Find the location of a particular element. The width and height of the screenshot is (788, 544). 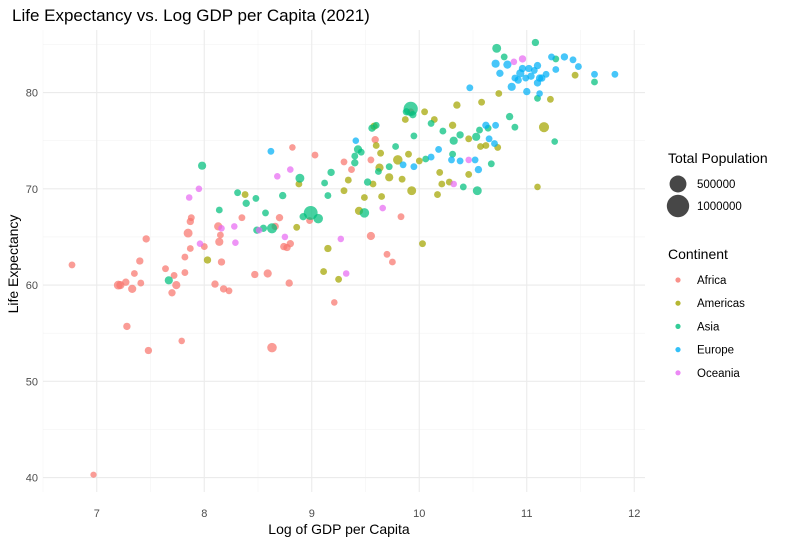

legend-color-label: Oceania is located at coordinates (718, 374).